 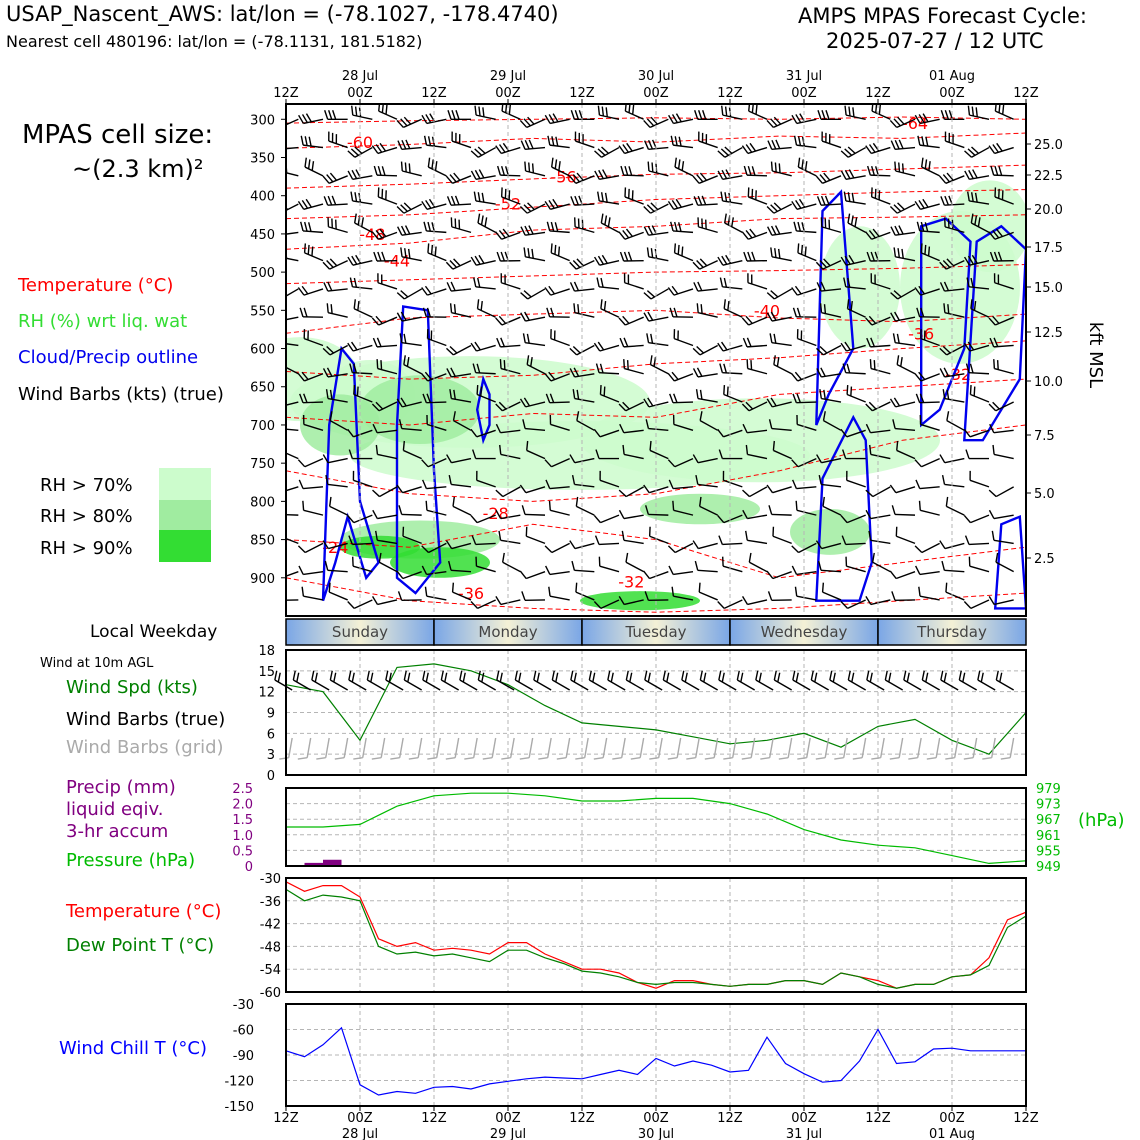 What do you see at coordinates (133, 1048) in the screenshot?
I see `legend-wind-chill: Wind Chill T (°C)` at bounding box center [133, 1048].